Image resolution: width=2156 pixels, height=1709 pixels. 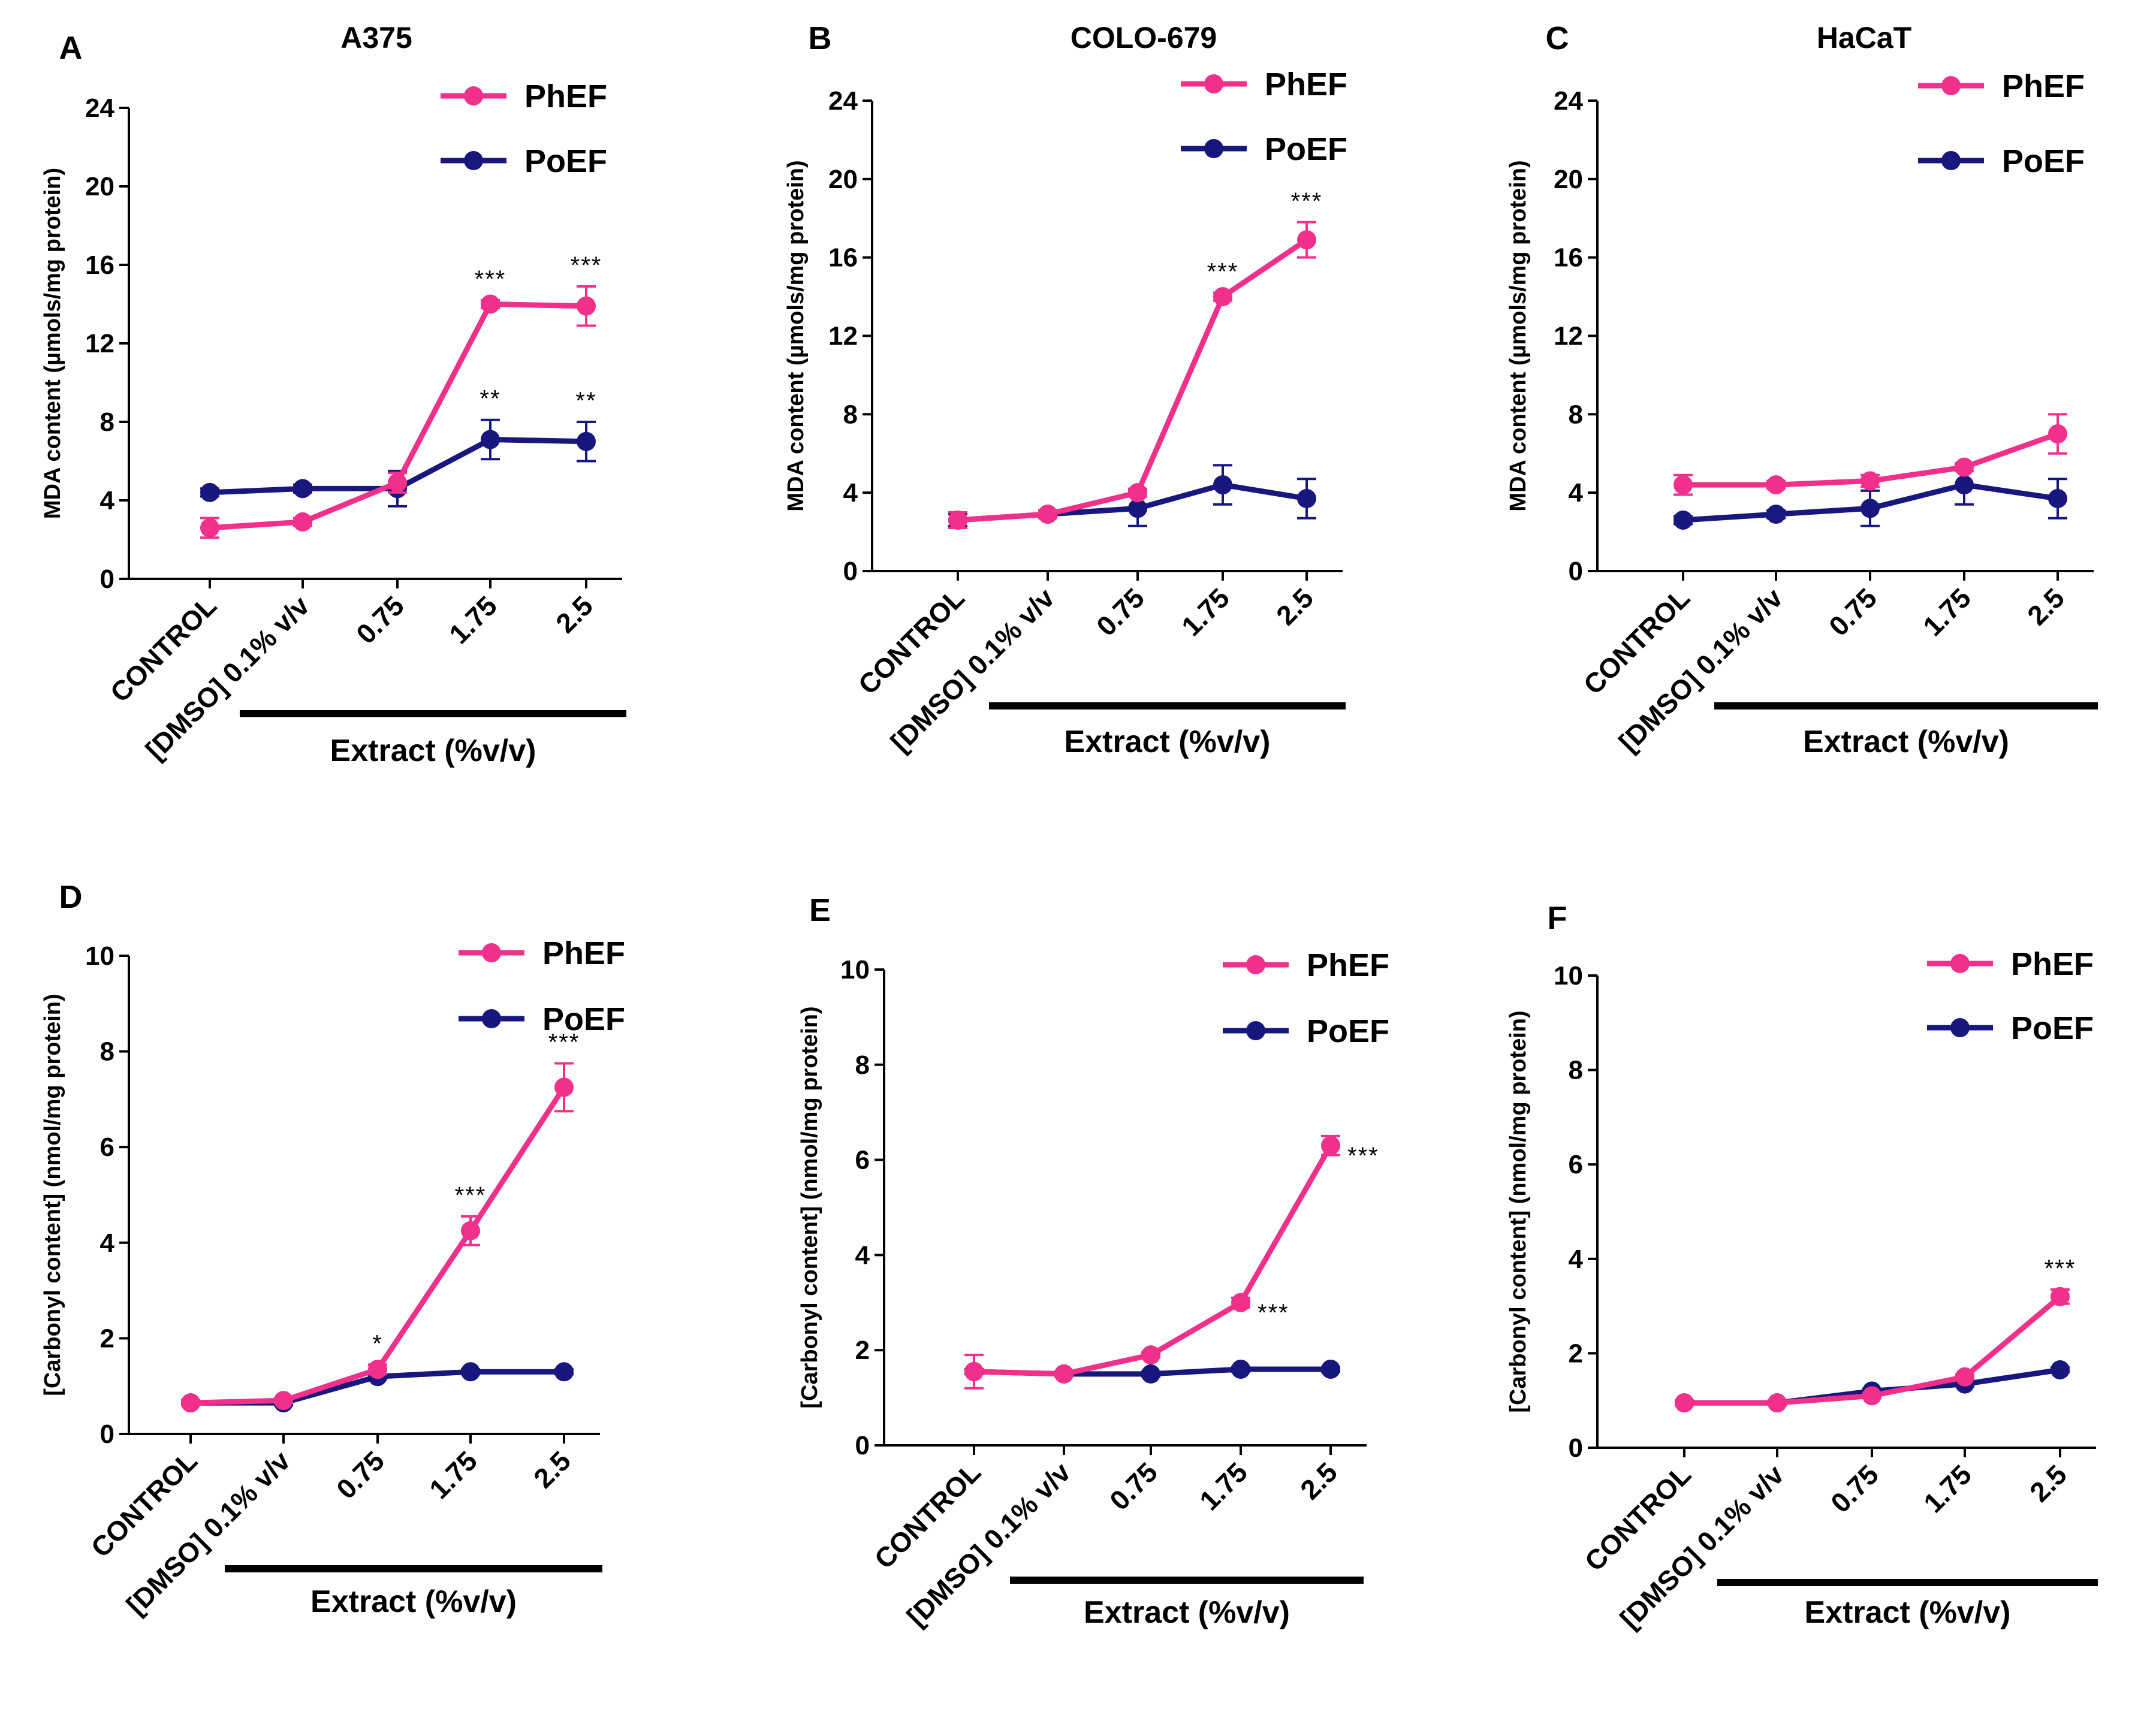 What do you see at coordinates (71, 48) in the screenshot?
I see `panel-letter: A` at bounding box center [71, 48].